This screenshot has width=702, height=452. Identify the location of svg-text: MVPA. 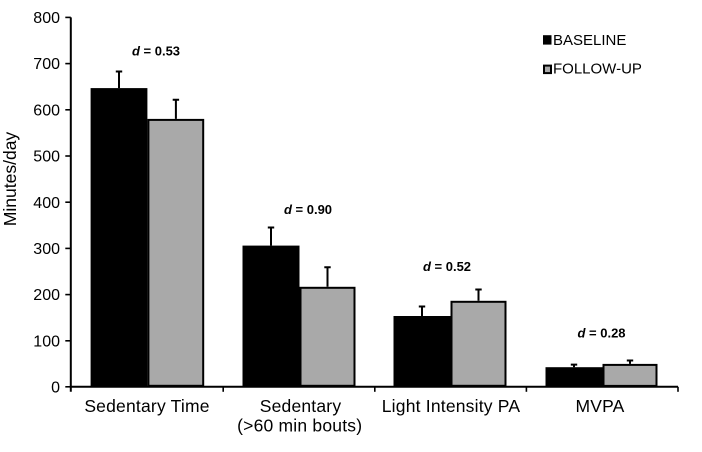
(599, 406).